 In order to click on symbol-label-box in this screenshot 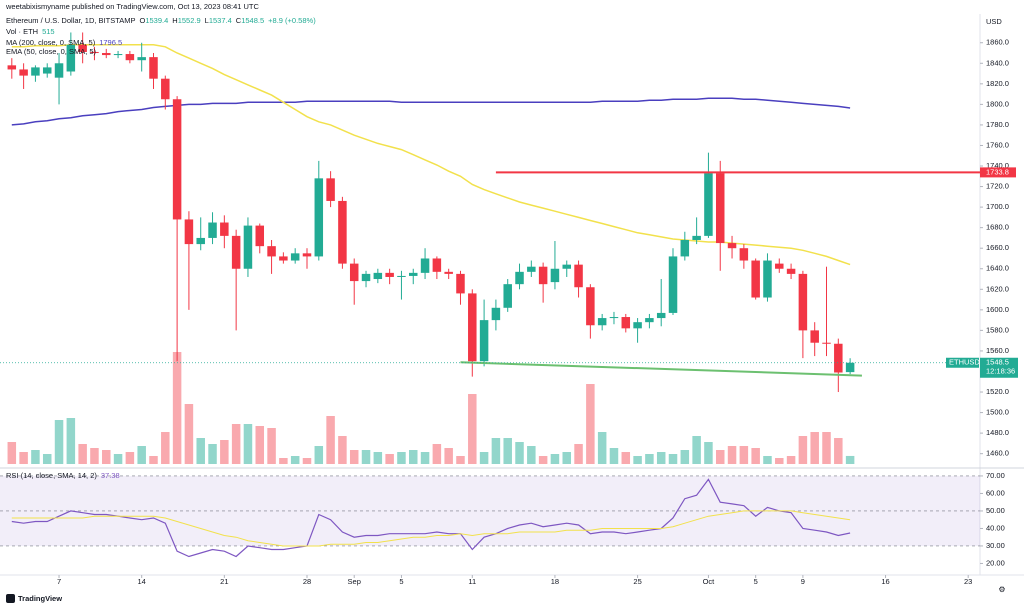, I will do `click(962, 362)`.